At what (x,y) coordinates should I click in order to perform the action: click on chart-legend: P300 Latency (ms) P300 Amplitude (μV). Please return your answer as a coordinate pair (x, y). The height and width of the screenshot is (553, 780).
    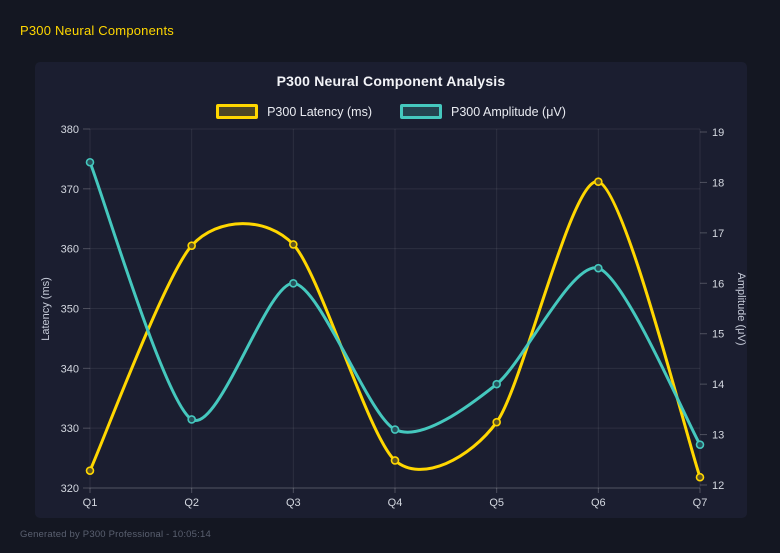
    Looking at the image, I should click on (391, 111).